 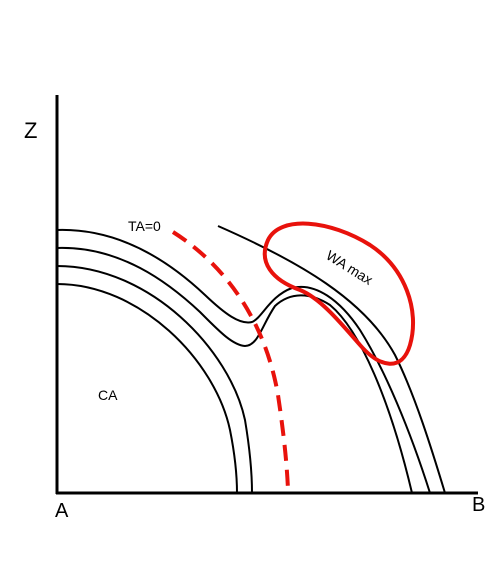 I want to click on wa-label: WA max, so click(x=349, y=267).